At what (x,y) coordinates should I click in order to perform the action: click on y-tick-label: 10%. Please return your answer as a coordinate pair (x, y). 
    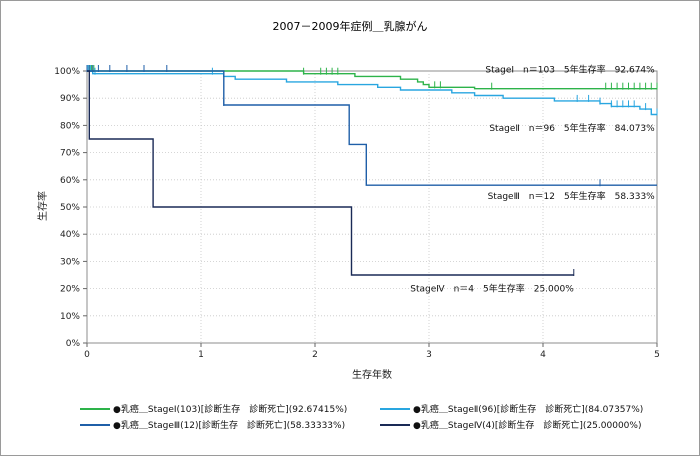
    Looking at the image, I should click on (70, 317).